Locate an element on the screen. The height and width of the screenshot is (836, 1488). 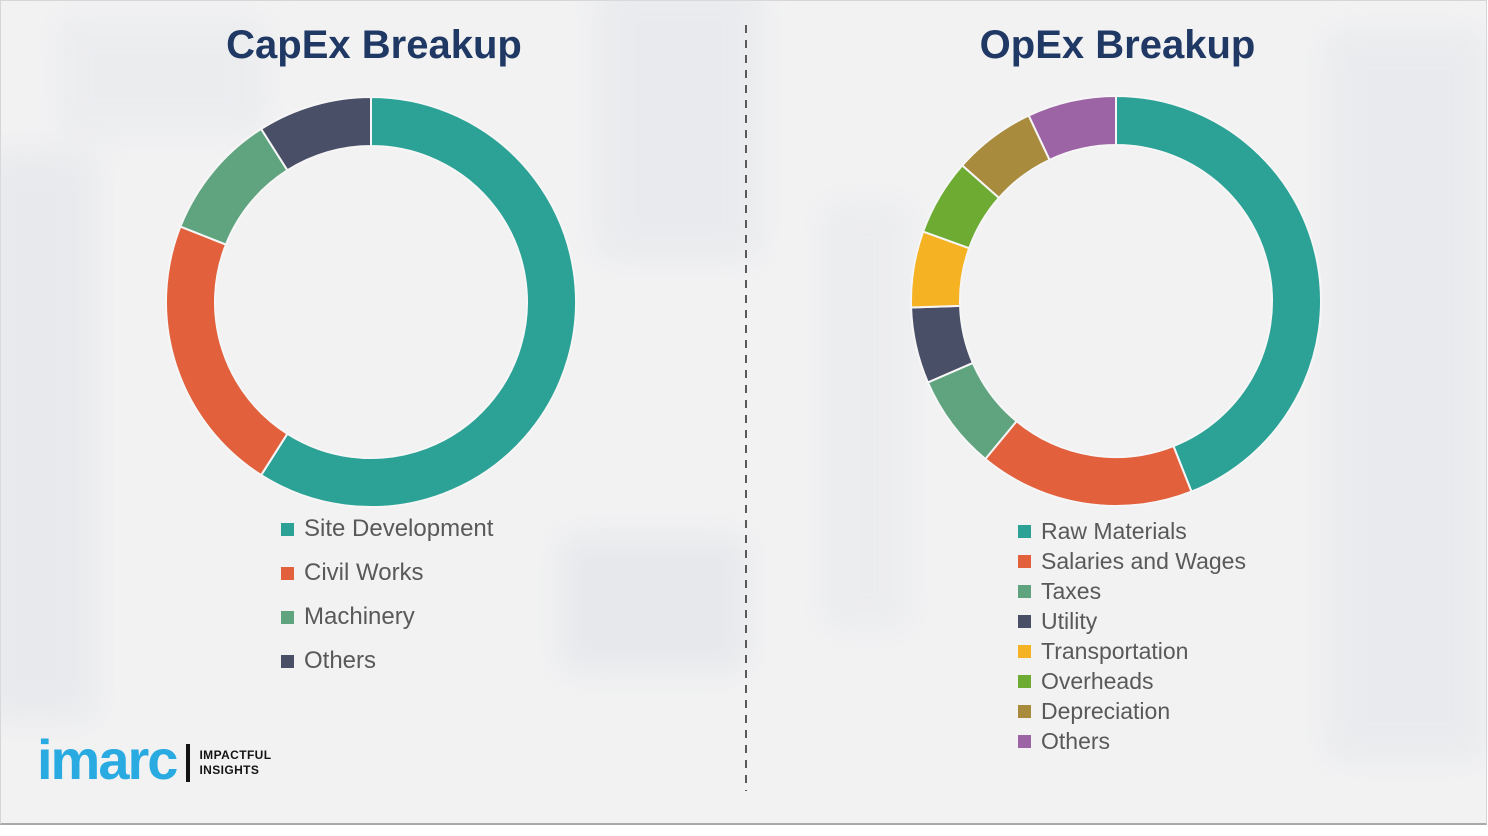
legend-item-civil-works: Civil Works is located at coordinates (387, 573).